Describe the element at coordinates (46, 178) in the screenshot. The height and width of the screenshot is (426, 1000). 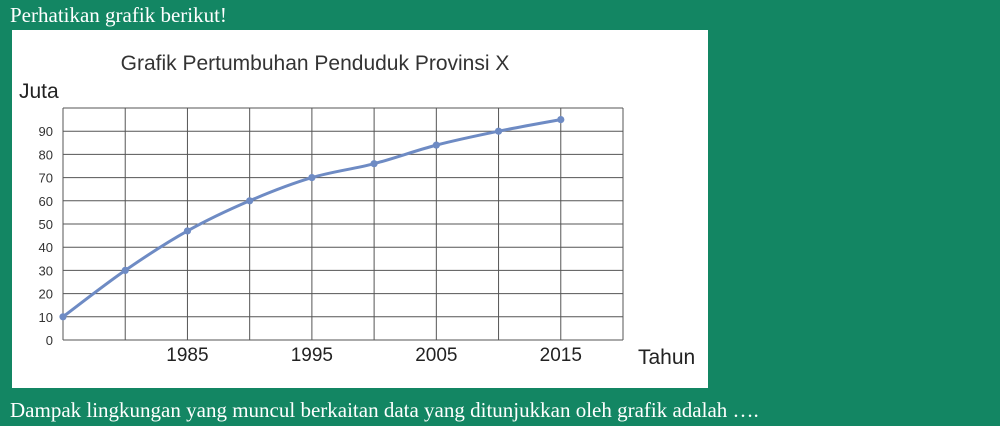
I see `y-tick-label: 70` at that location.